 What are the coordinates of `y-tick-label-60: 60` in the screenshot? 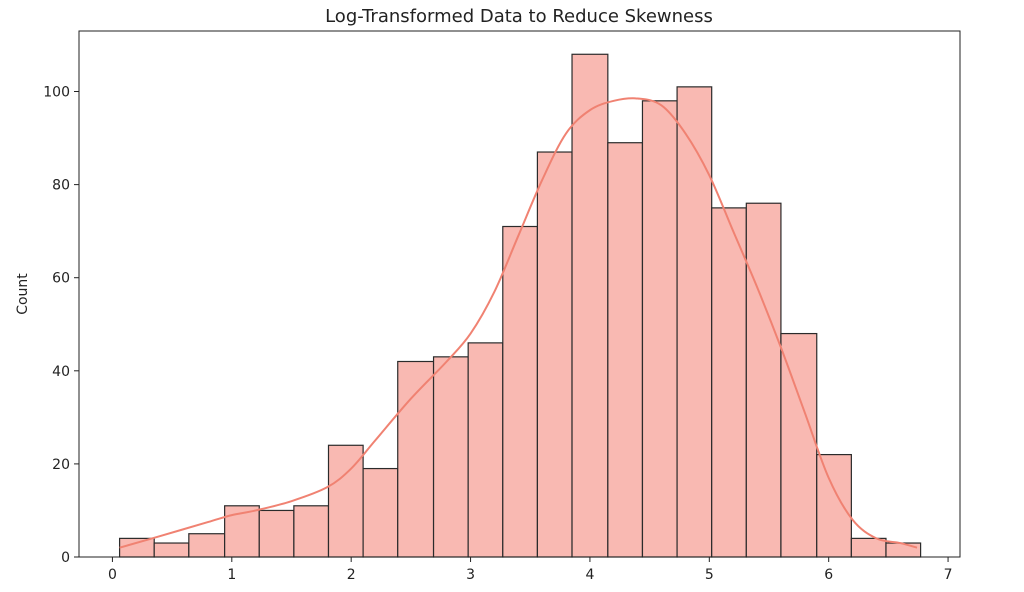 It's located at (61, 279).